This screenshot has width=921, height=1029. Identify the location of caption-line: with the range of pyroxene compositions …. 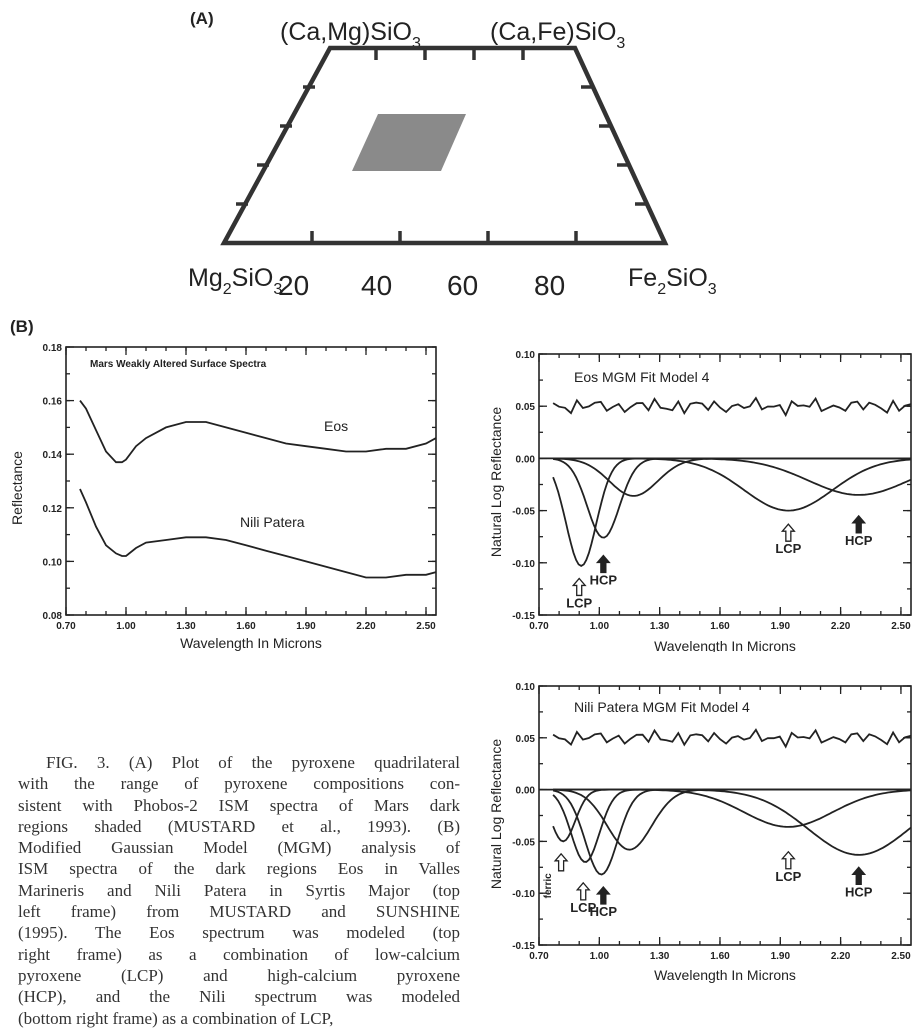
(239, 784).